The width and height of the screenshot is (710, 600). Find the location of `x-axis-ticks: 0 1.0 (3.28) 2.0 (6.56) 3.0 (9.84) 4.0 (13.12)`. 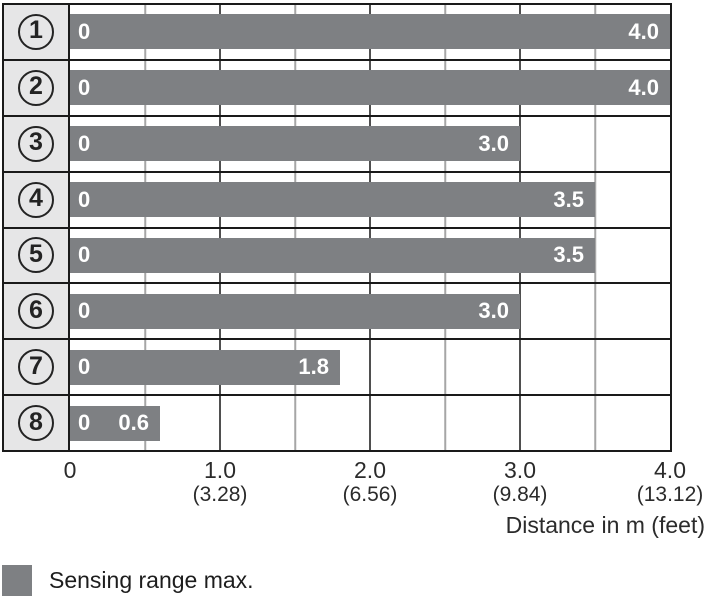

x-axis-ticks: 0 1.0 (3.28) 2.0 (6.56) 3.0 (9.84) 4.0 (13.12) is located at coordinates (384, 484).